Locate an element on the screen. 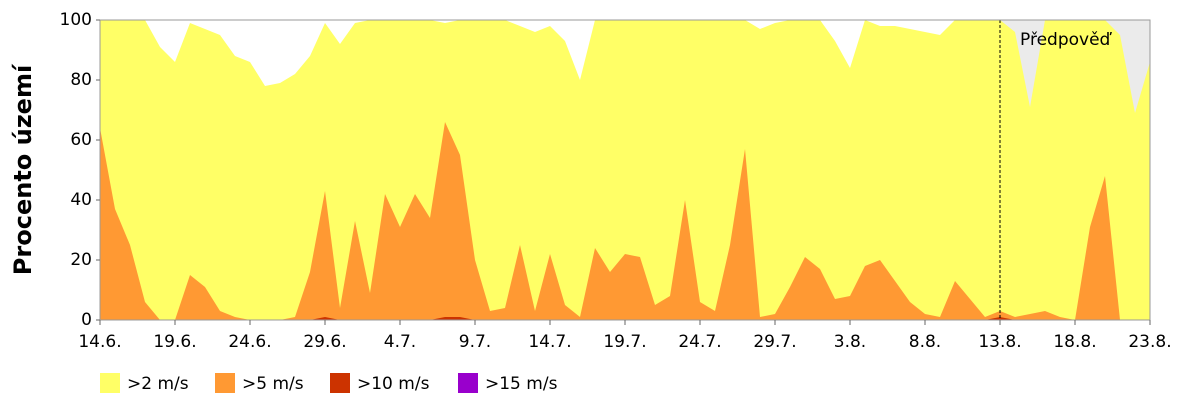  y-axis-label: Procento území is located at coordinates (23, 169).